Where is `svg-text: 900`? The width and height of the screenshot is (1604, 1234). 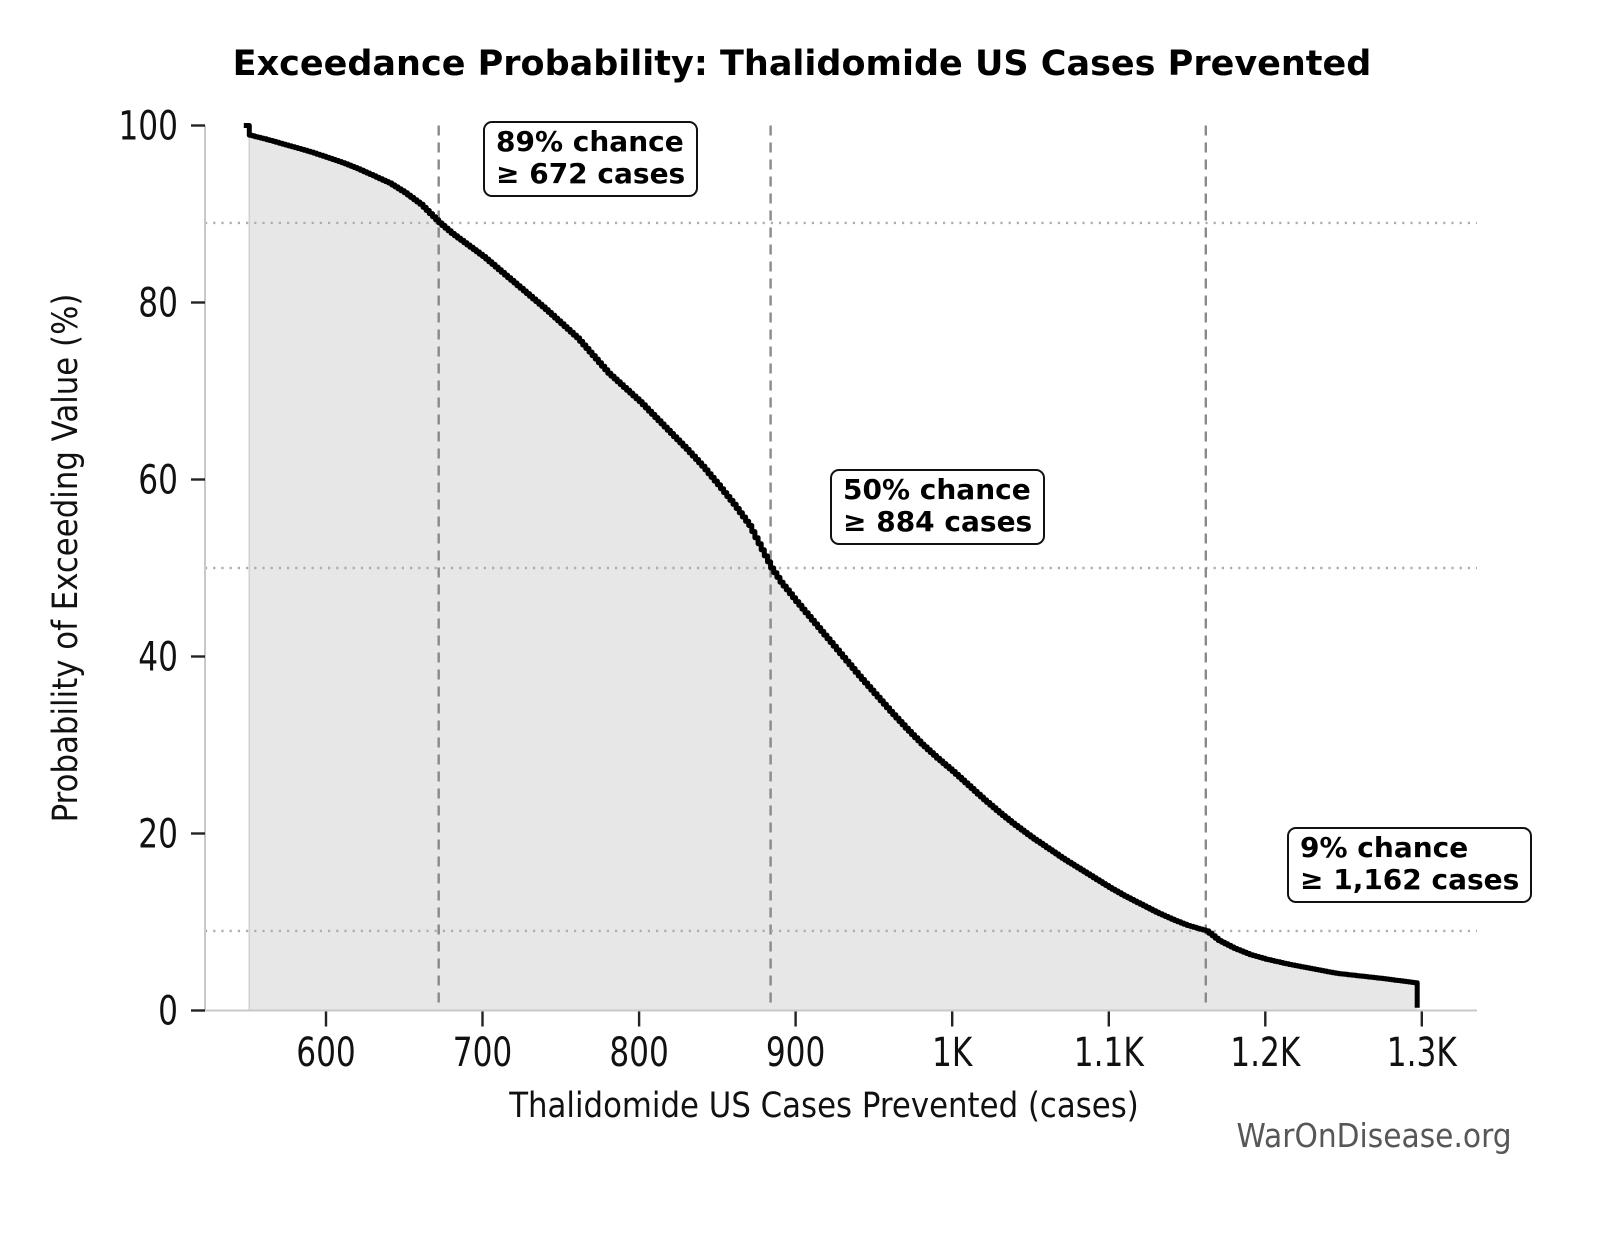
svg-text: 900 is located at coordinates (796, 1053).